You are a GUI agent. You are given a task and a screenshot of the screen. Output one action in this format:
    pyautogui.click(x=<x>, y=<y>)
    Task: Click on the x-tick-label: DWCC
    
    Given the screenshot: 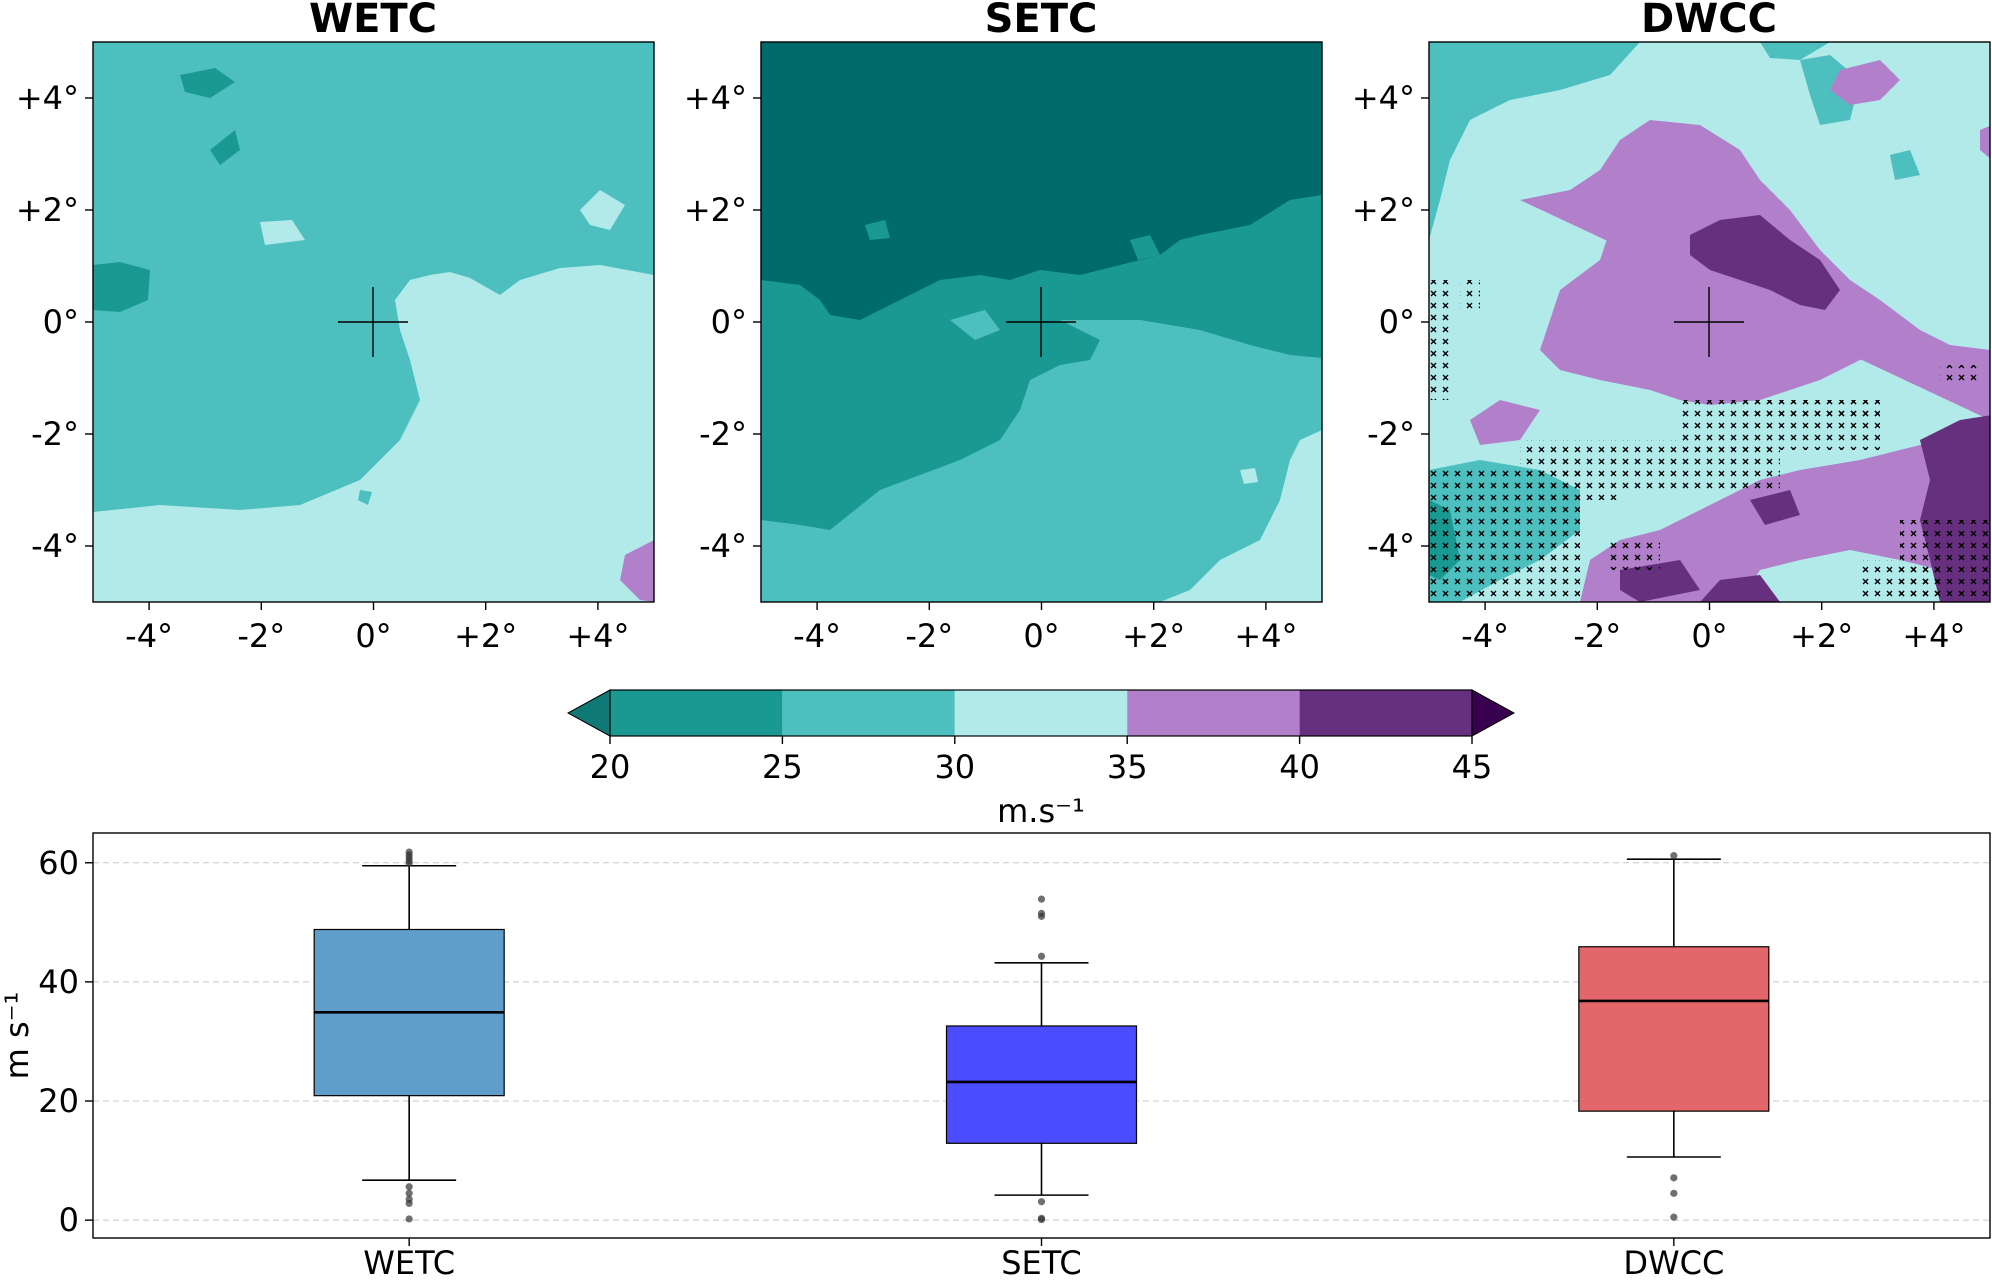 What is the action you would take?
    pyautogui.click(x=1673, y=1260)
    